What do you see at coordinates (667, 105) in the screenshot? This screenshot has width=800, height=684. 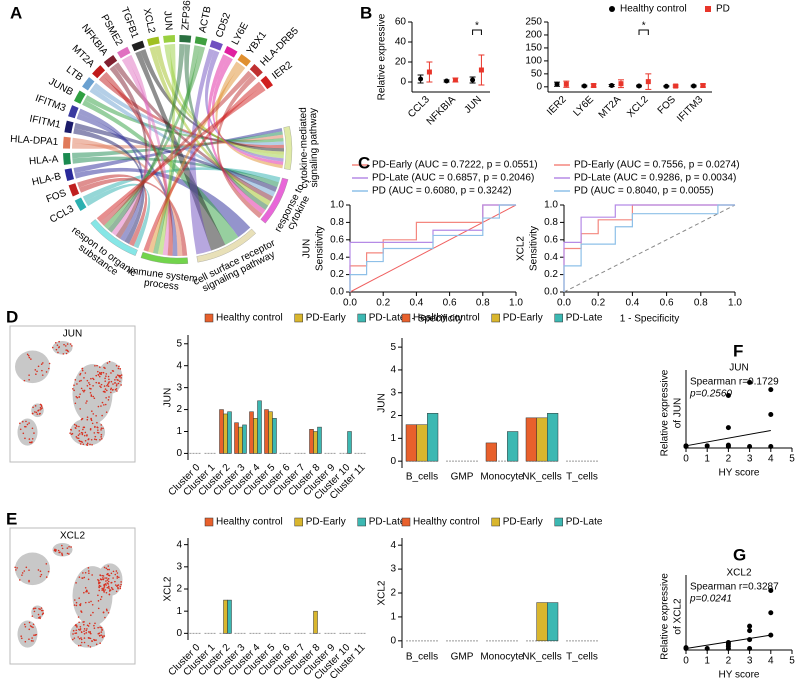 I see `x-tick-label: FOS` at bounding box center [667, 105].